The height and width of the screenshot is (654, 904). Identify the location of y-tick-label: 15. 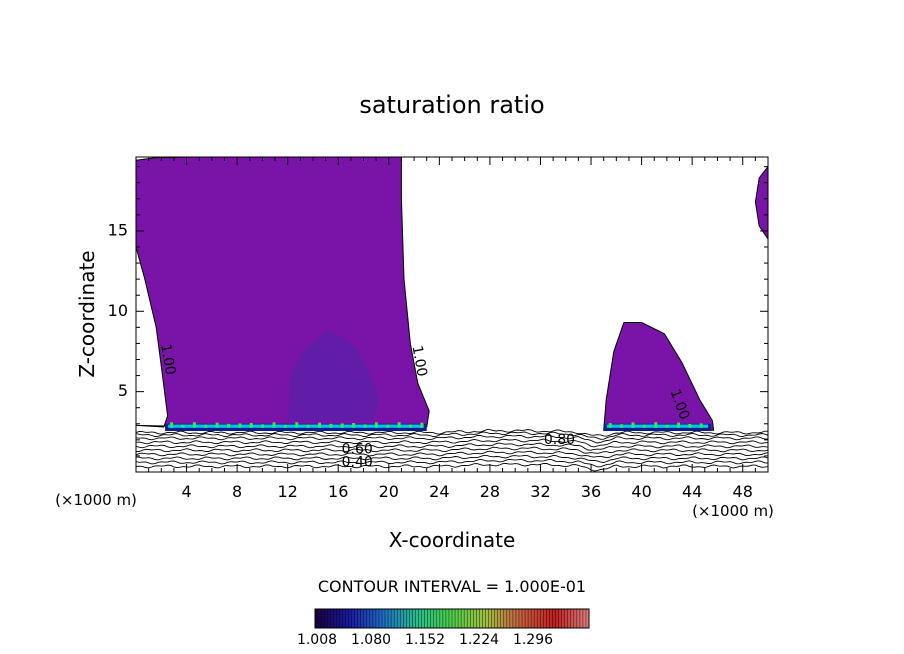
(118, 229).